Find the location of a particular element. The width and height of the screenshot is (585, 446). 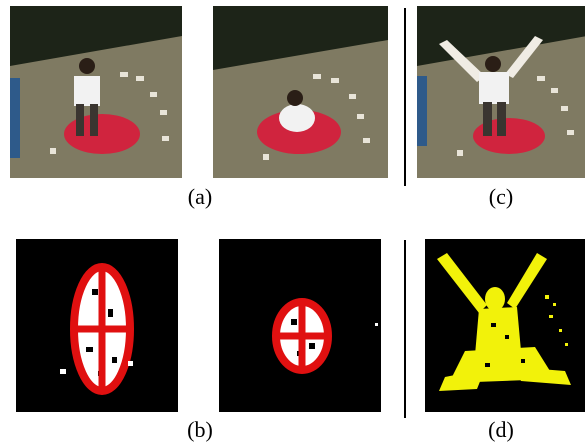

silhouette-b-right is located at coordinates (300, 325).